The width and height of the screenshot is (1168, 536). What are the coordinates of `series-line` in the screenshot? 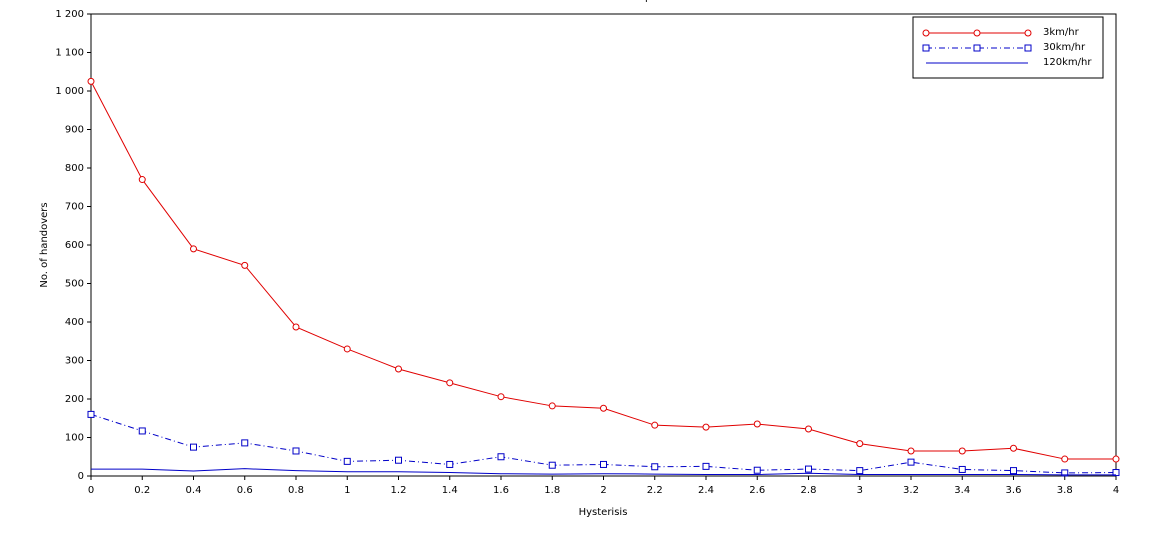 It's located at (603, 472).